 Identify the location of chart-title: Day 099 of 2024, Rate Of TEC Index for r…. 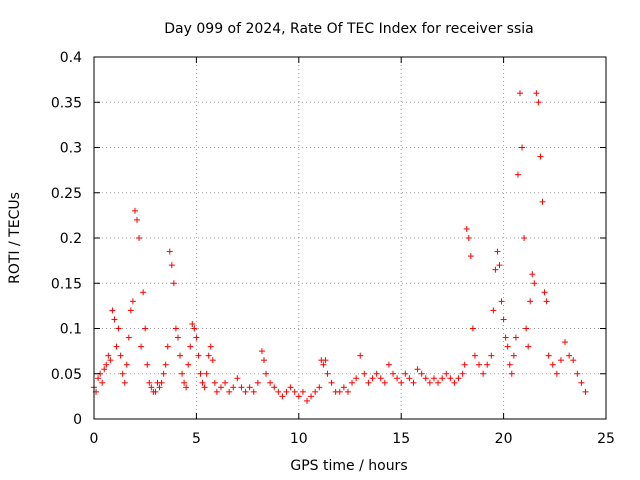
(348, 29).